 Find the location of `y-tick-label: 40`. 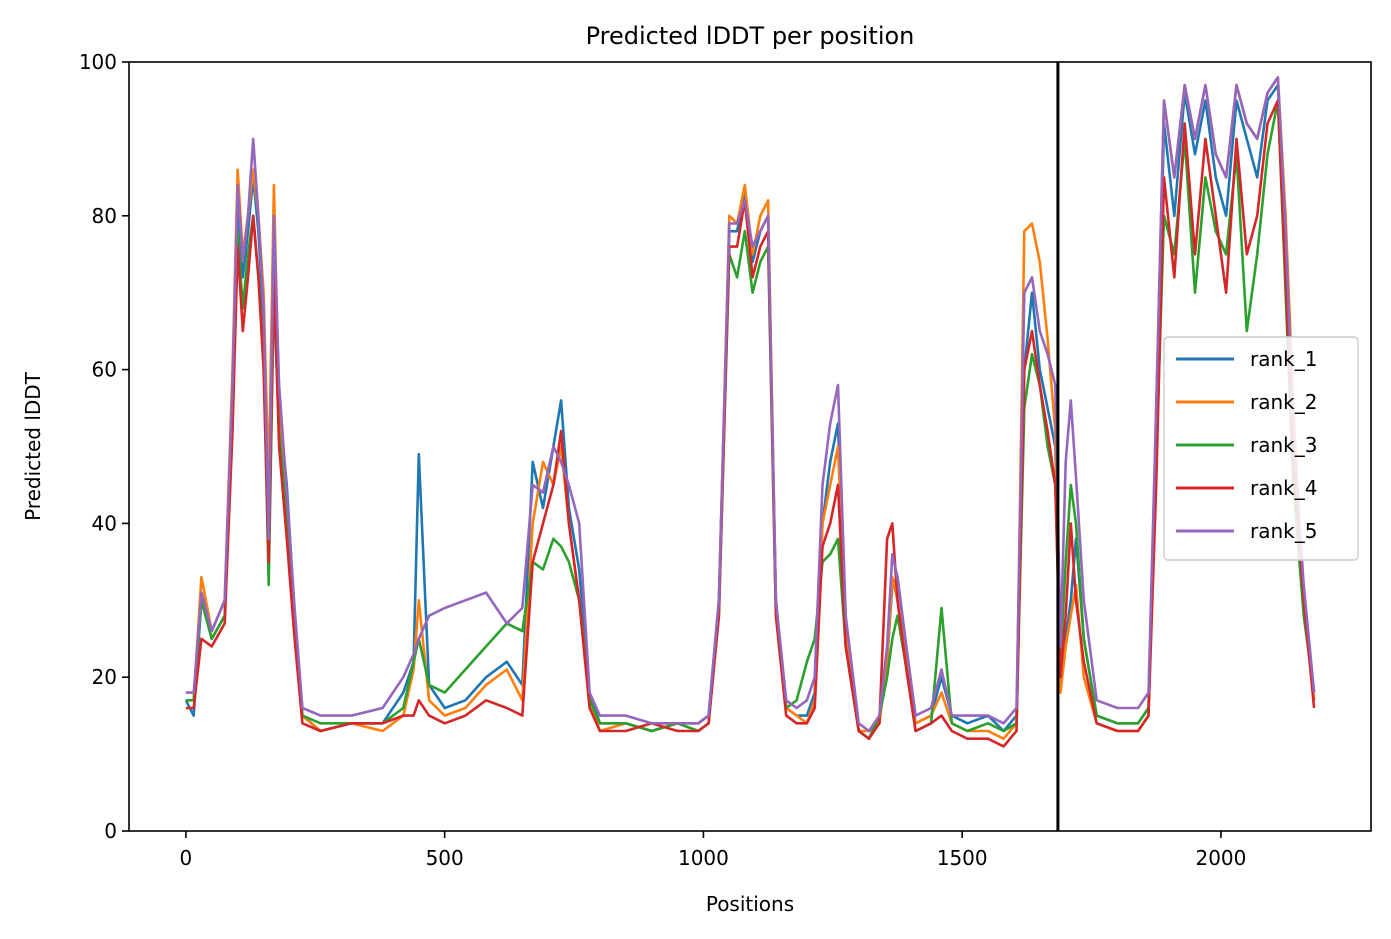

y-tick-label: 40 is located at coordinates (104, 523).